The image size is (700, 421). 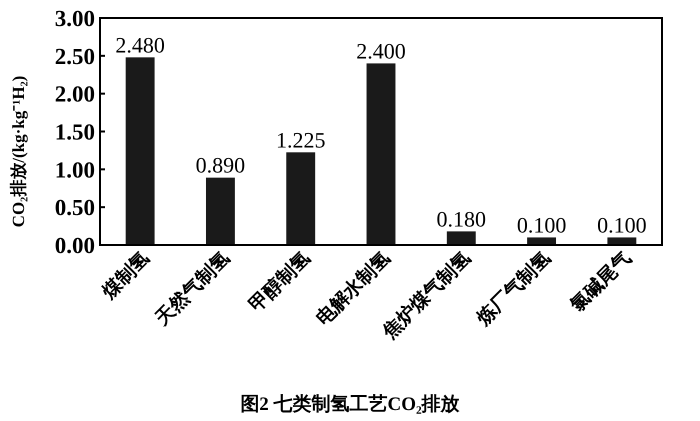 I want to click on x-tick-label: 甲醇制氢, so click(x=279, y=281).